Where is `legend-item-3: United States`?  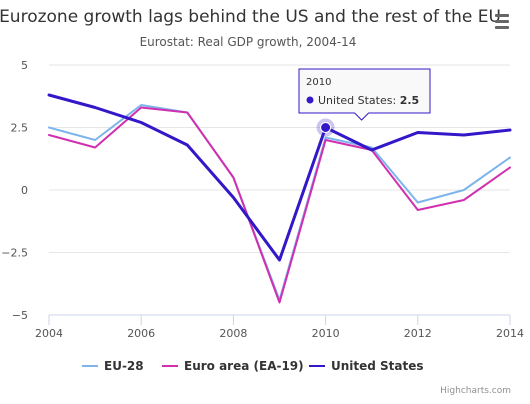
legend-item-3: United States is located at coordinates (366, 366).